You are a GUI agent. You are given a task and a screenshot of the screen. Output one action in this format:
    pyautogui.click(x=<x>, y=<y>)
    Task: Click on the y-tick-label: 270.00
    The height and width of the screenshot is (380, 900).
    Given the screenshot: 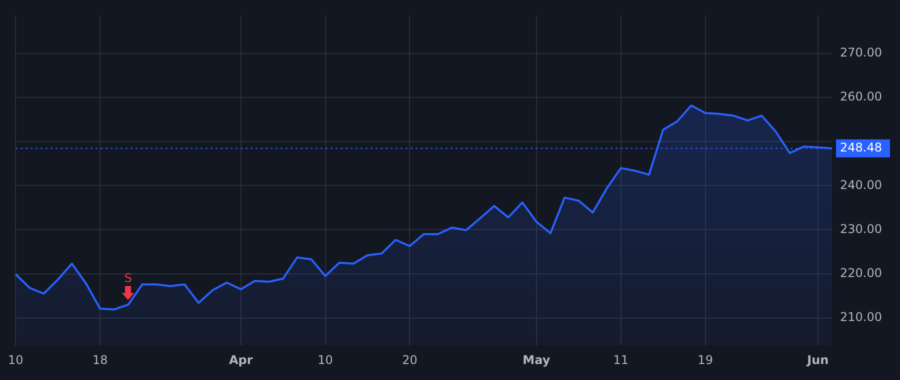 What is the action you would take?
    pyautogui.click(x=861, y=53)
    